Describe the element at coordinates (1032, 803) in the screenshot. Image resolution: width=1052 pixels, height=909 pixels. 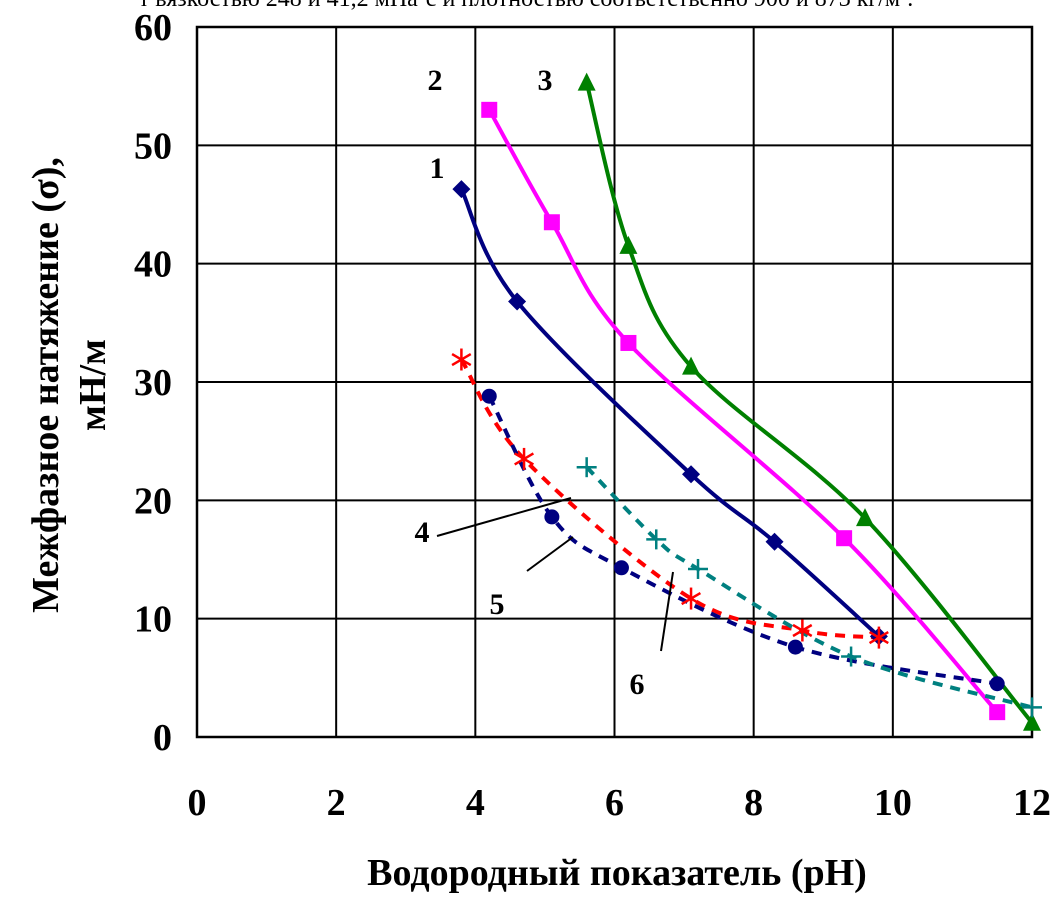
I see `x-tick-12: 12` at that location.